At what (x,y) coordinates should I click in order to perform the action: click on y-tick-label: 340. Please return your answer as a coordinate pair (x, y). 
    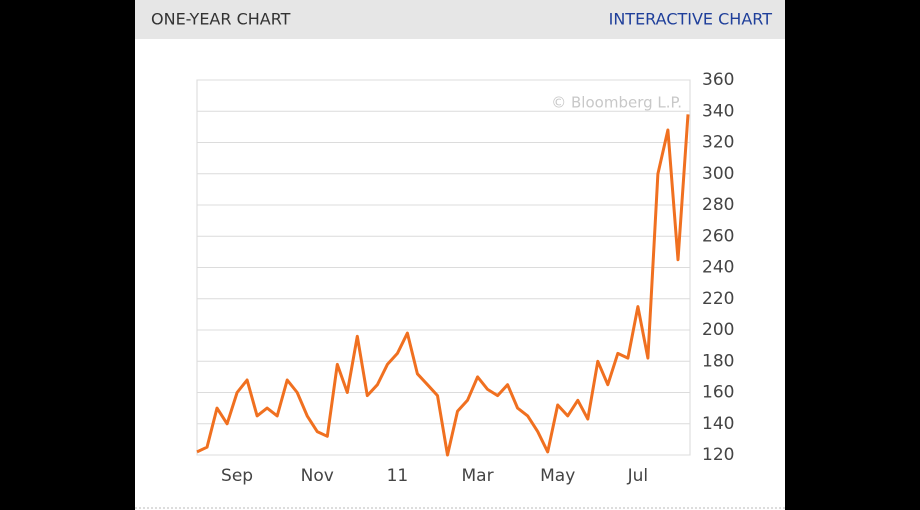
    Looking at the image, I should click on (718, 111).